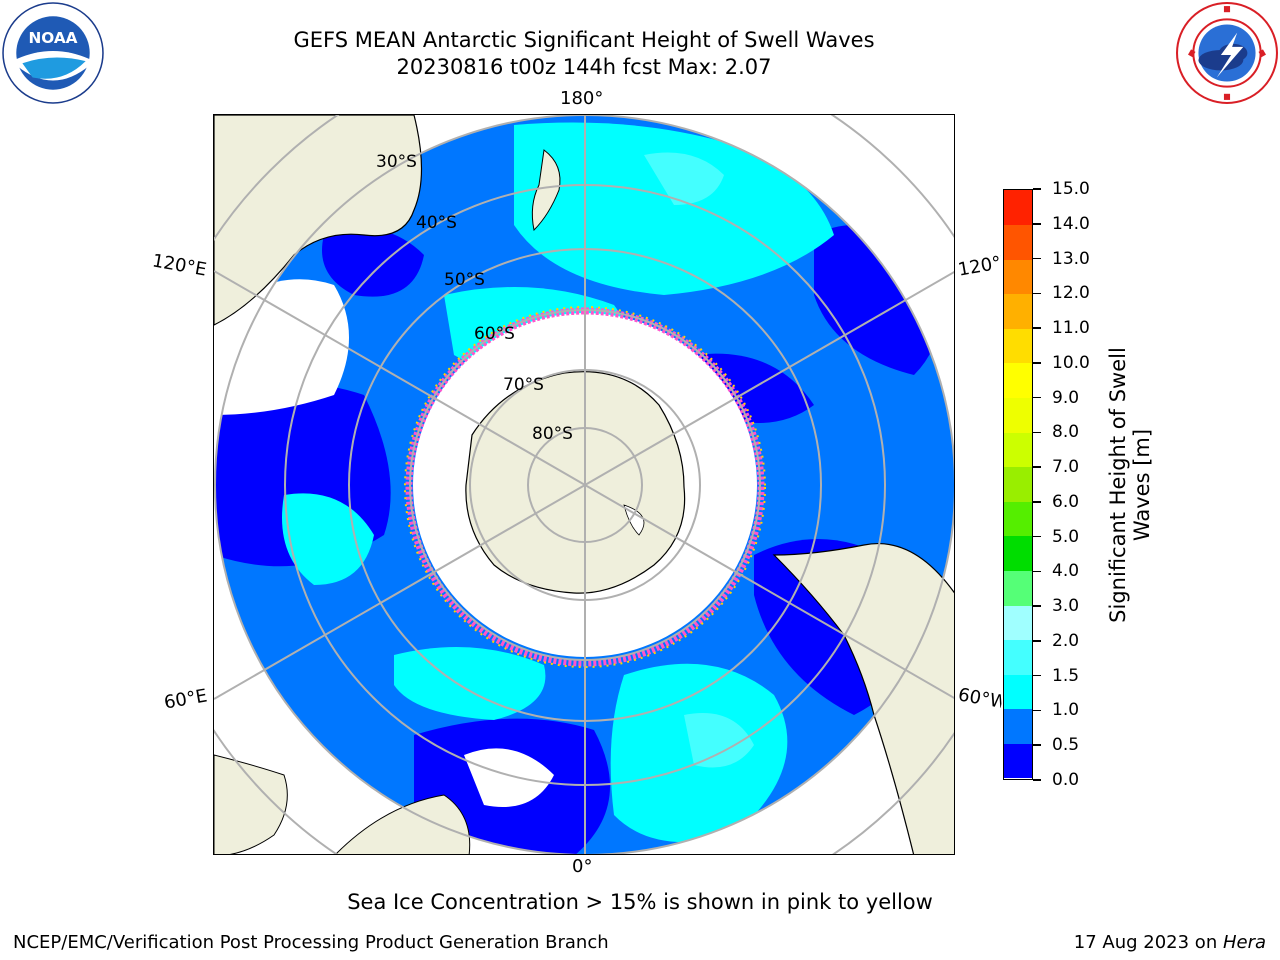 The height and width of the screenshot is (960, 1280). Describe the element at coordinates (1066, 780) in the screenshot. I see `colorbar-tick-label: 0.0` at that location.